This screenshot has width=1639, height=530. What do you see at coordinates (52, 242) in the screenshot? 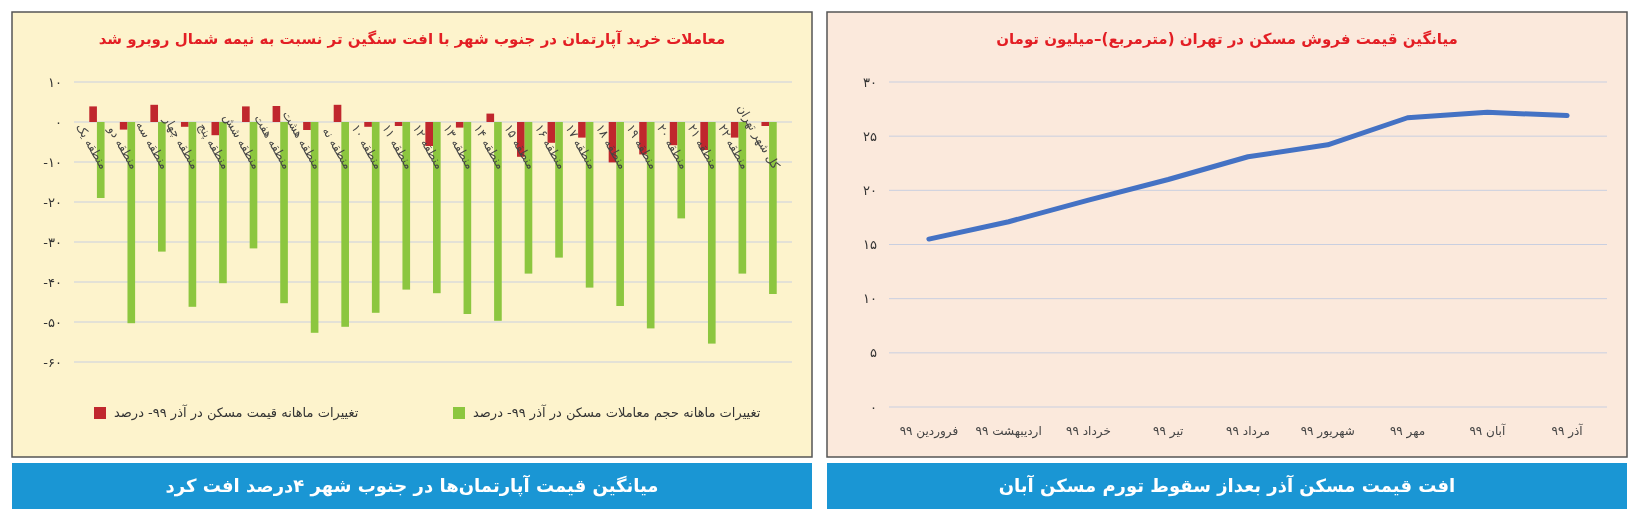
I see `y-tick-label: -۳۰` at bounding box center [52, 242].